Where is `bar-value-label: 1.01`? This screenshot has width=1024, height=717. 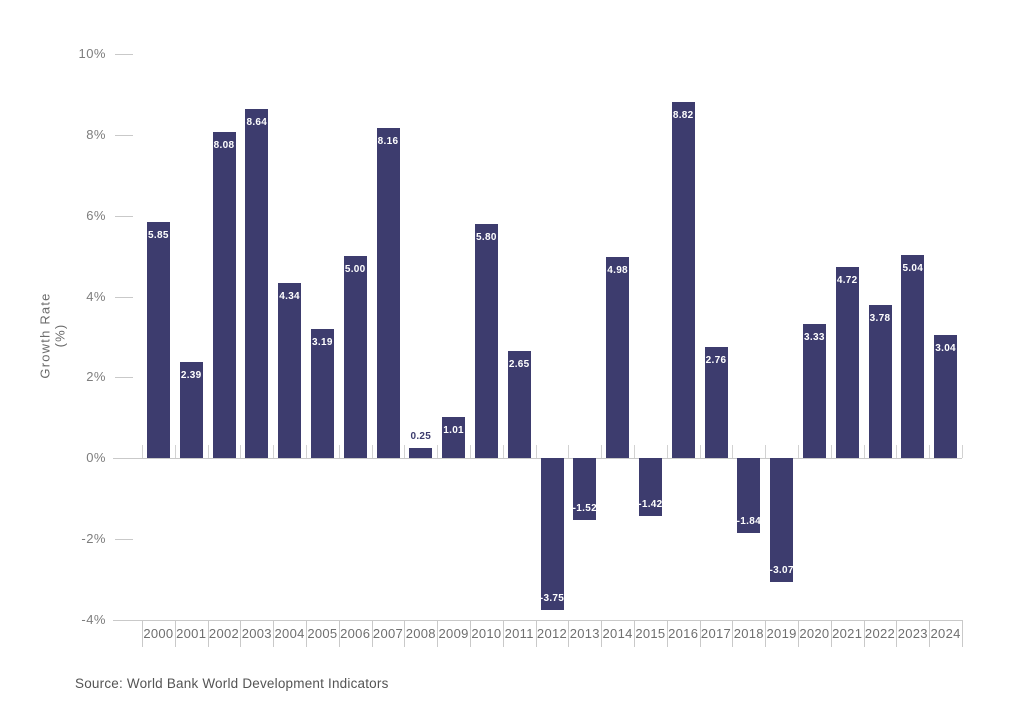 bar-value-label: 1.01 is located at coordinates (453, 431).